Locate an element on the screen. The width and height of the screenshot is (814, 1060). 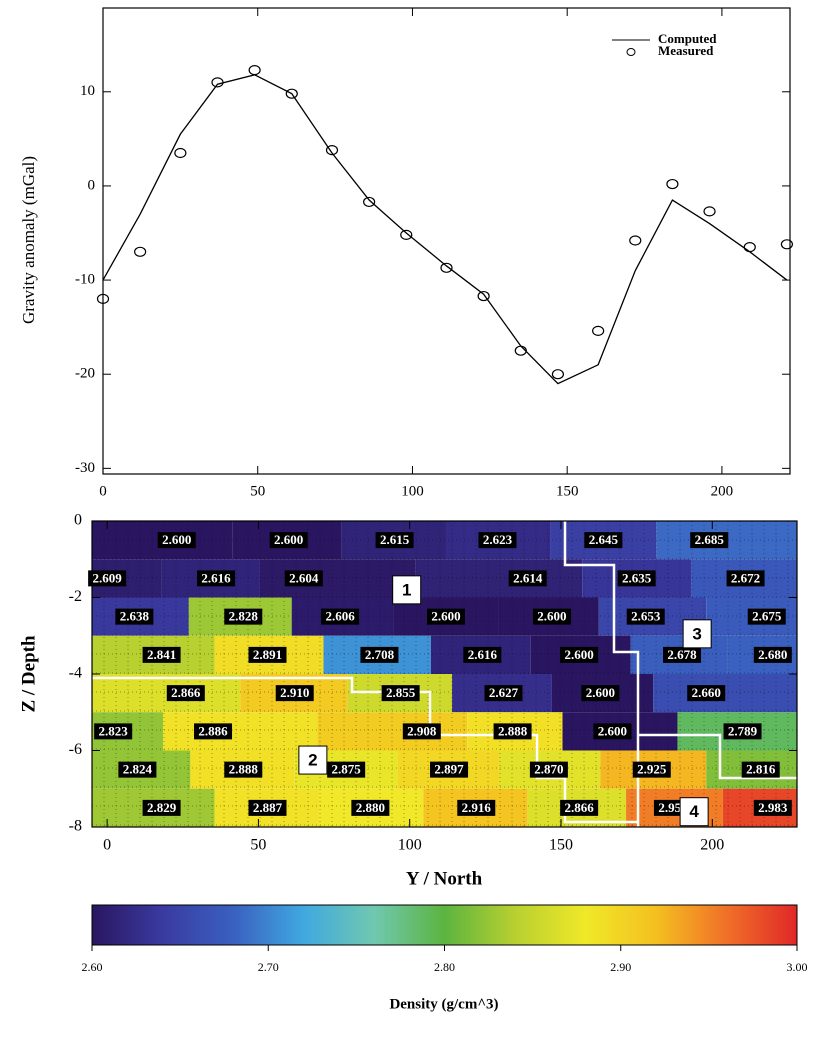
annotation-text: 1 is located at coordinates (406, 589).